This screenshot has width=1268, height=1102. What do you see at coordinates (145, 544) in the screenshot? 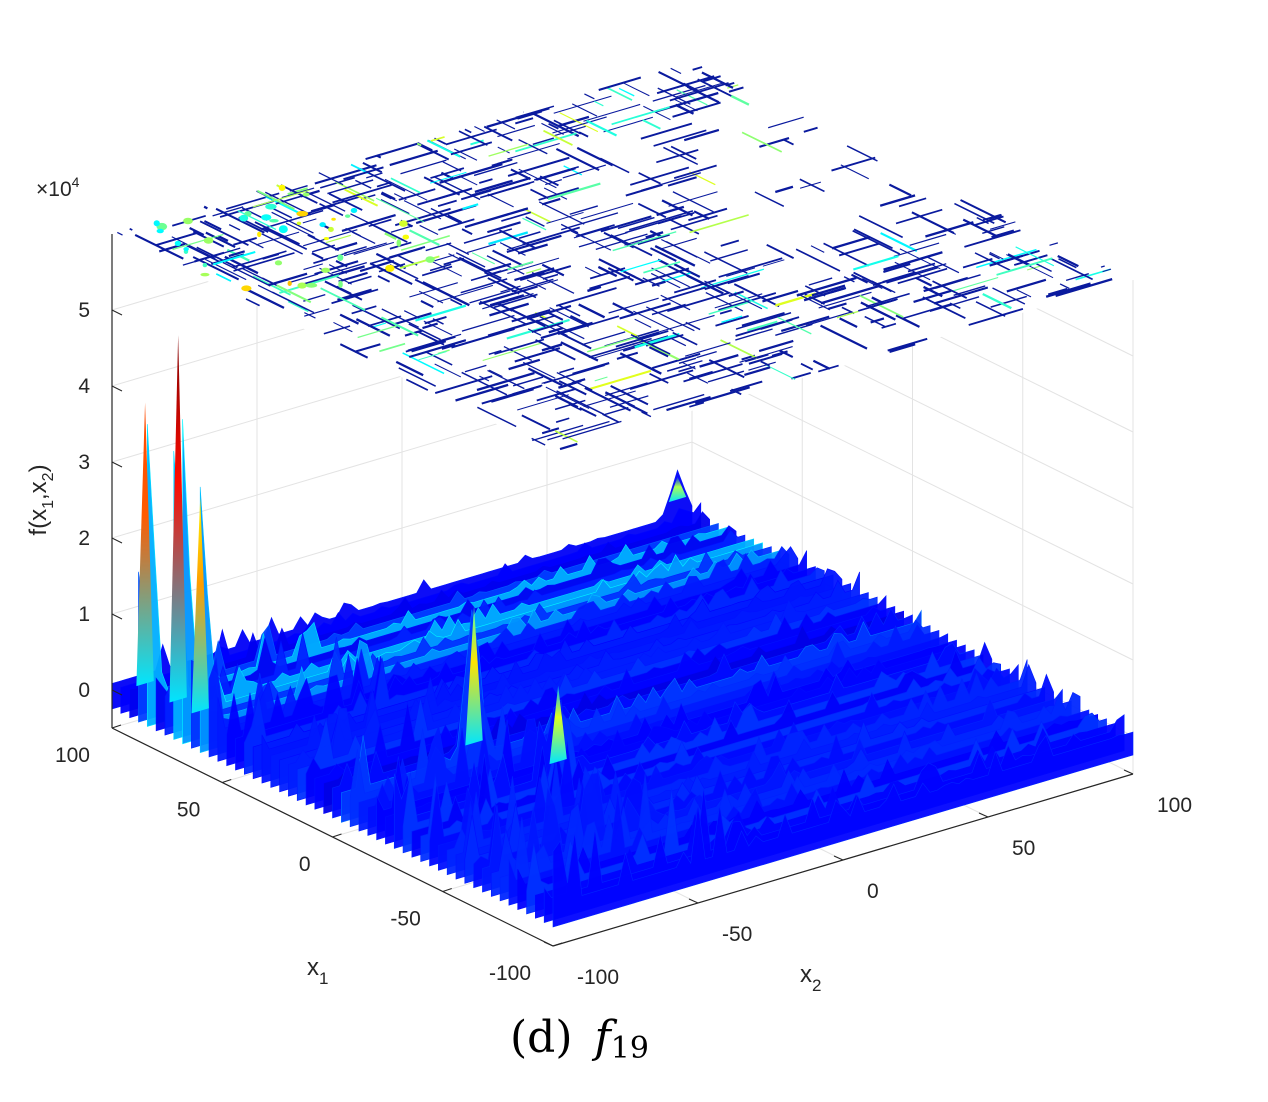
I see `surface-peak` at bounding box center [145, 544].